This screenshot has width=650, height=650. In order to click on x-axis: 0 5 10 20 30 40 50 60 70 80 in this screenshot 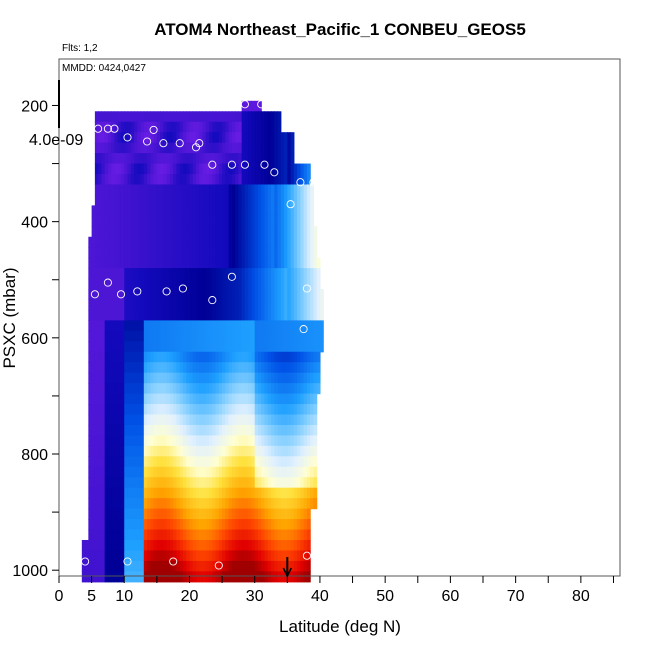, I will do `click(334, 590)`.